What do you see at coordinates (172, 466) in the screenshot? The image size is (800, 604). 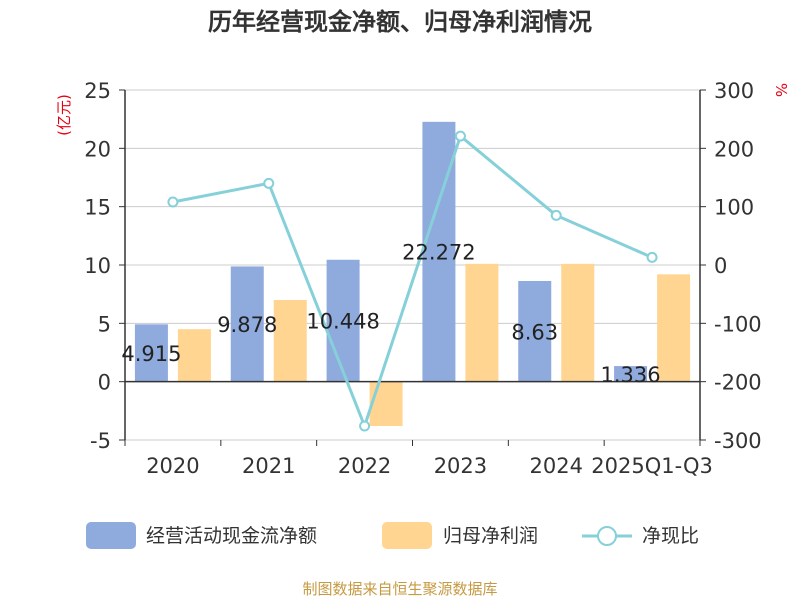 I see `x-axis-tick-label: 2020` at bounding box center [172, 466].